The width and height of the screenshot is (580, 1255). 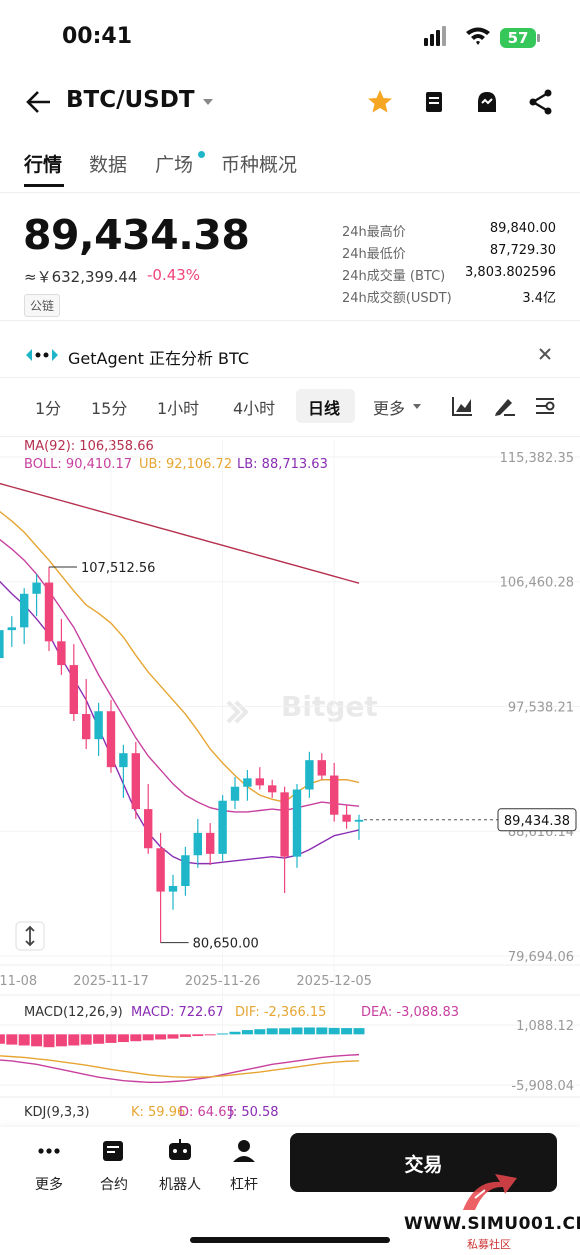 I want to click on kdj-k: K: 59.96, so click(x=158, y=1112).